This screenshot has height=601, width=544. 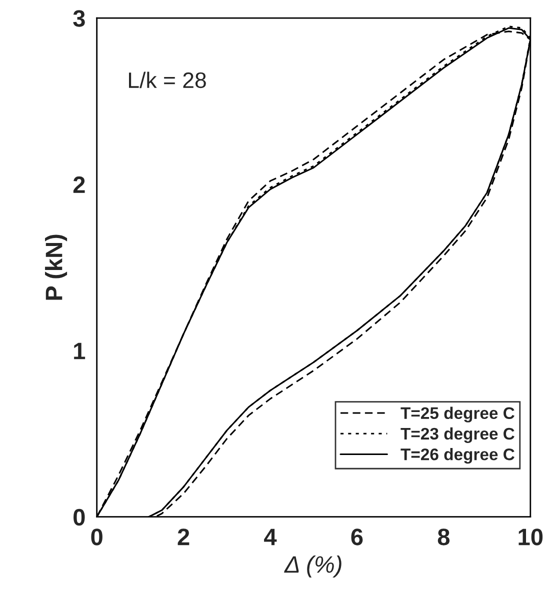 What do you see at coordinates (457, 435) in the screenshot?
I see `legend-label: T=23 degree C` at bounding box center [457, 435].